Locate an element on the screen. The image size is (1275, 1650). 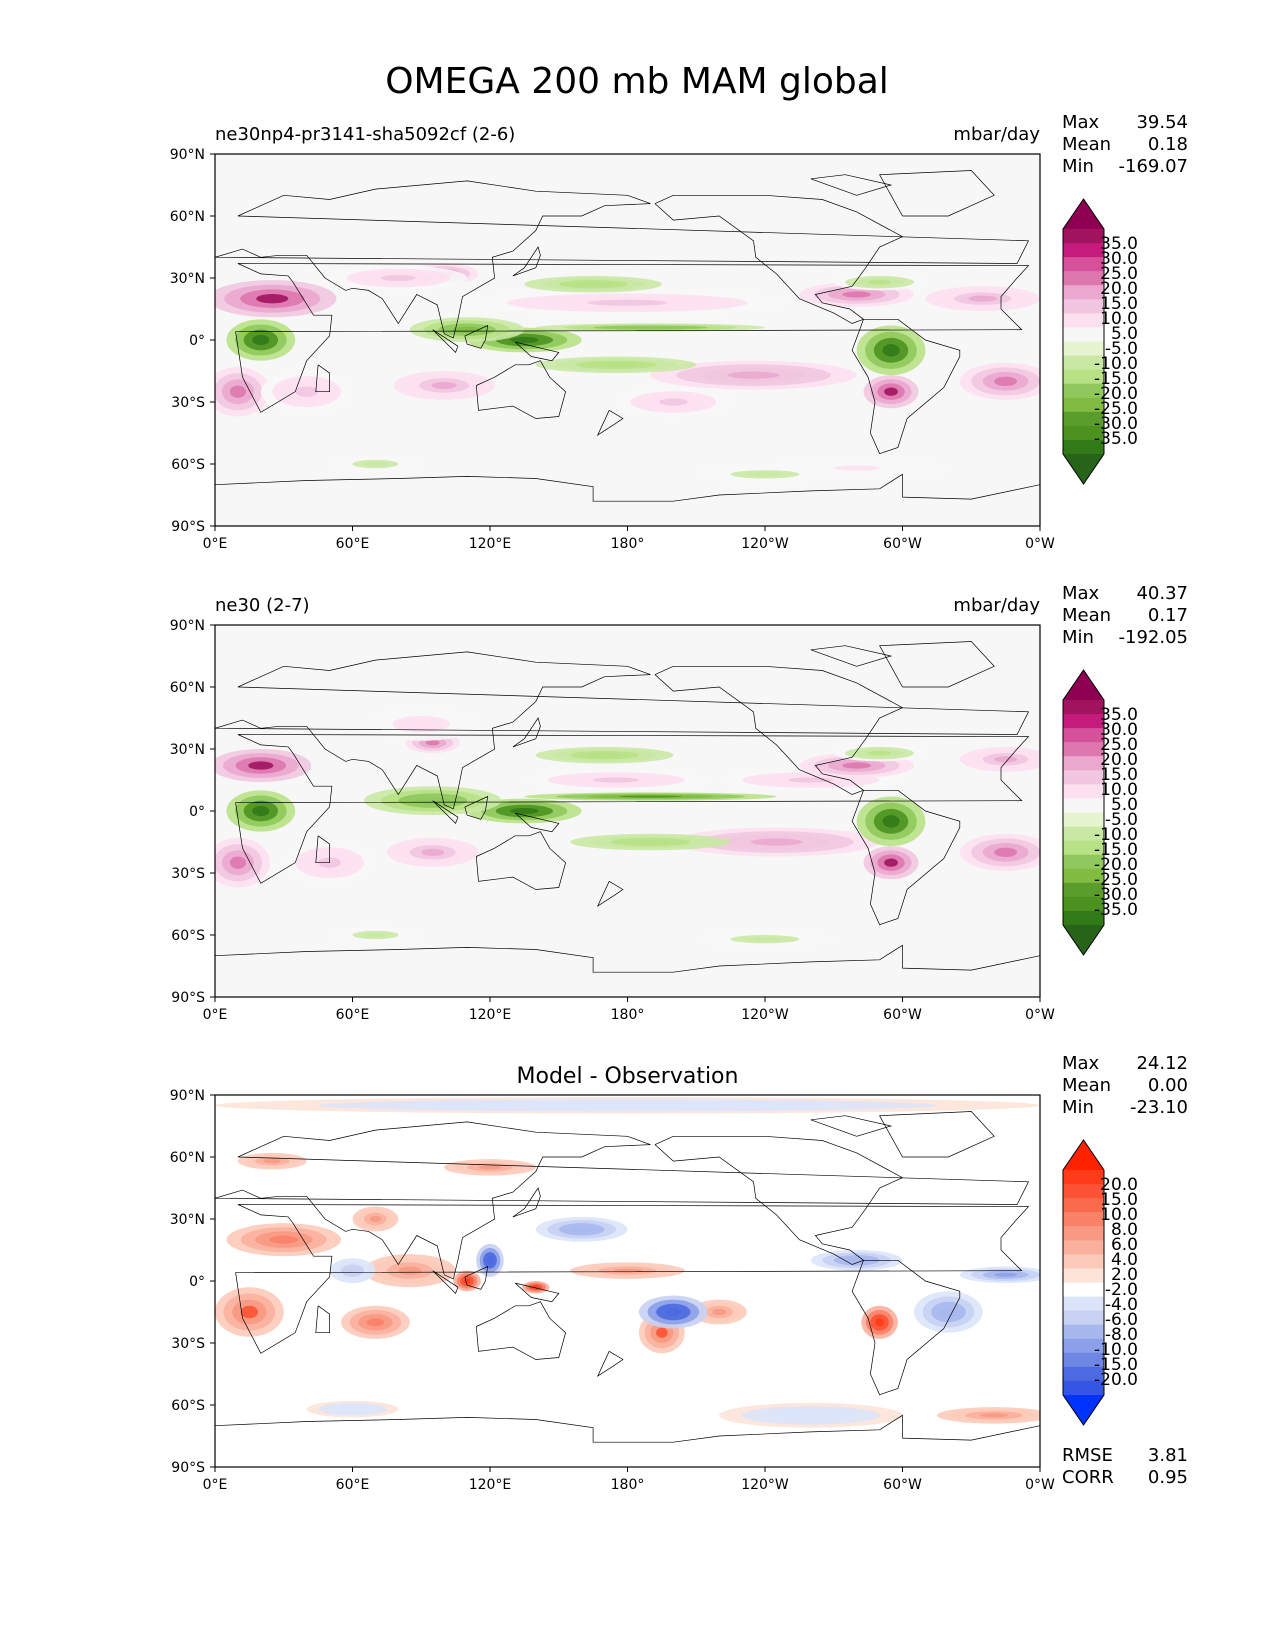
y-tick-label: 30°N is located at coordinates (187, 1220).